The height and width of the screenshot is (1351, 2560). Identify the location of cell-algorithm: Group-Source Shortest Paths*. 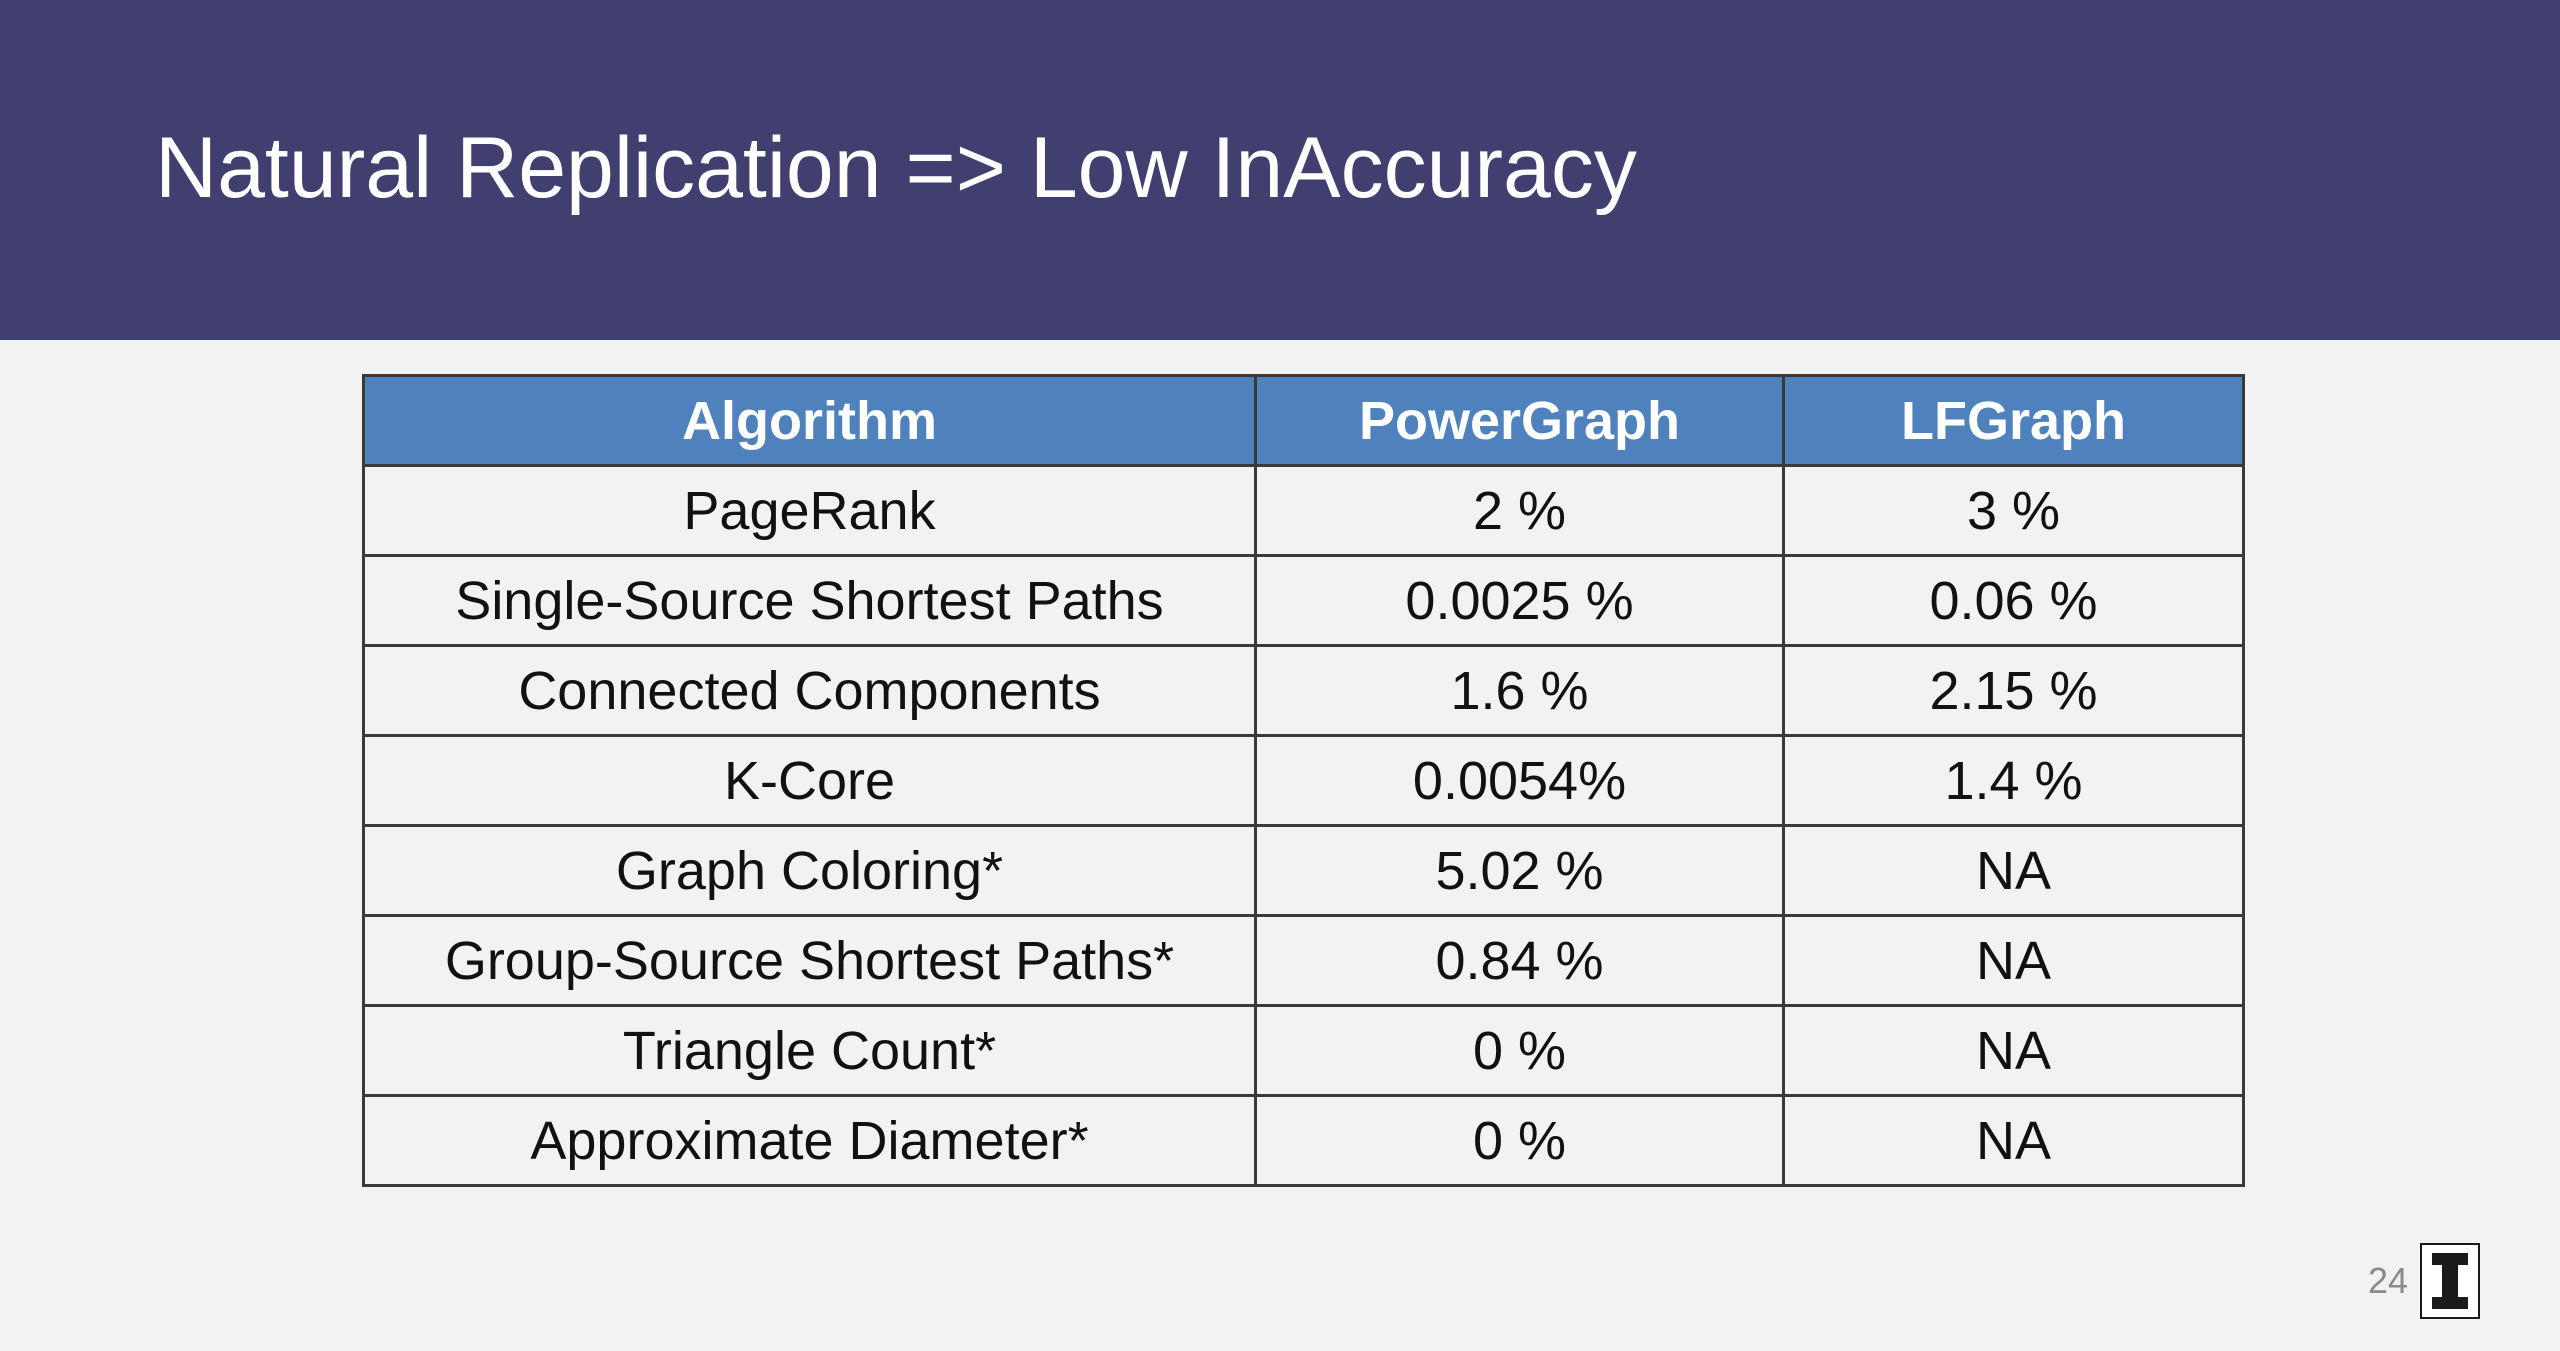
(809, 960).